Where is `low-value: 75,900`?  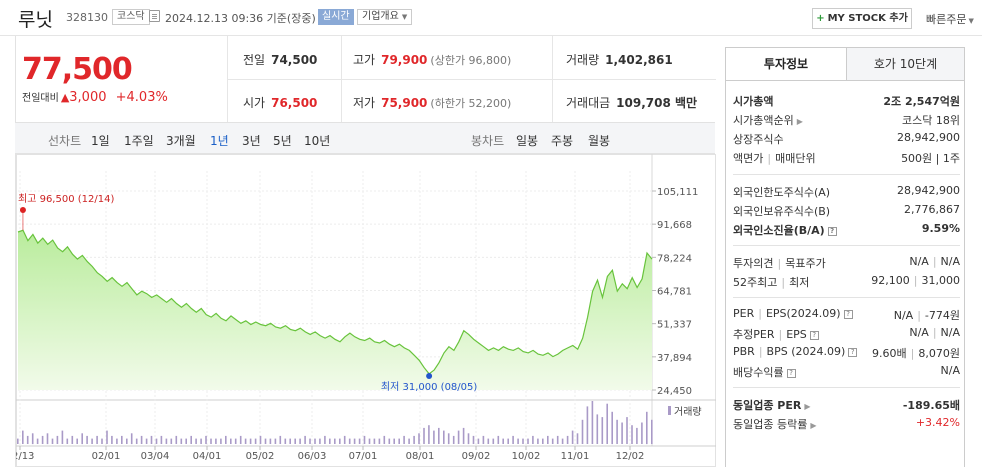 low-value: 75,900 is located at coordinates (404, 103).